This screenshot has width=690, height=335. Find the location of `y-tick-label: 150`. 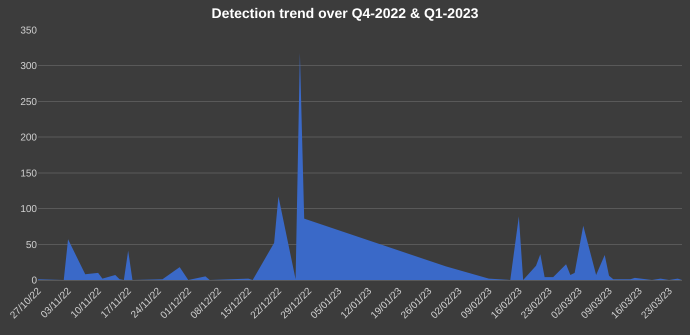

y-tick-label: 150 is located at coordinates (29, 174).